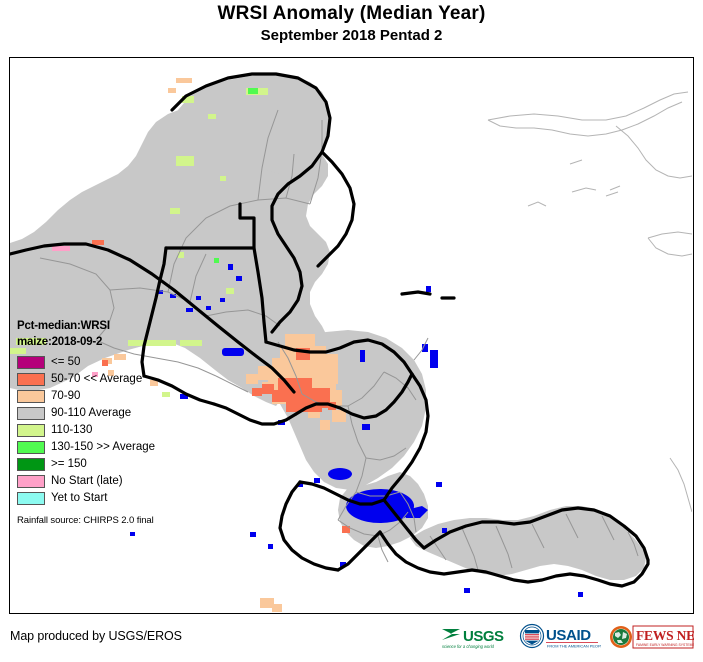  What do you see at coordinates (621, 637) in the screenshot?
I see `fewsnet-globe` at bounding box center [621, 637].